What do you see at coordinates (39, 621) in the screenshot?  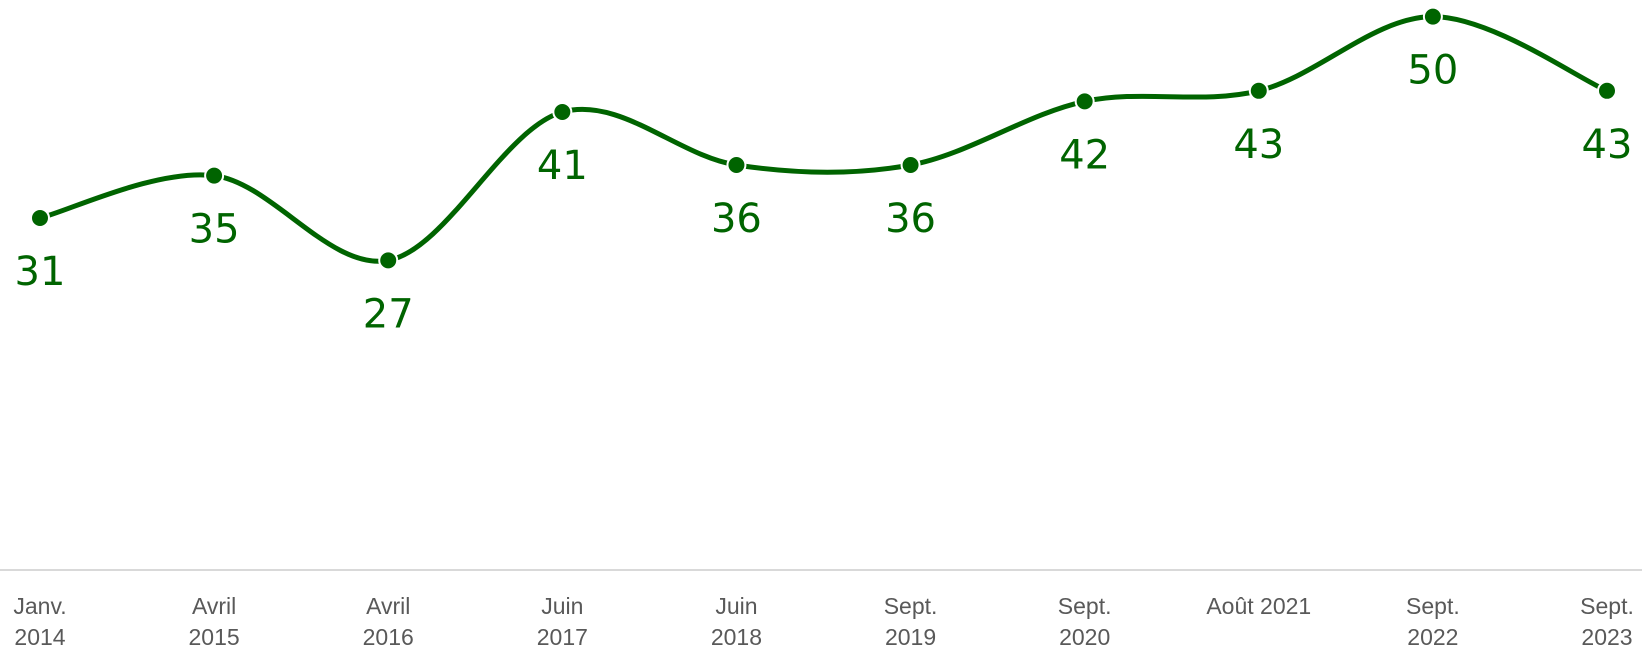 I see `x-tick-label: Janv. 2014` at bounding box center [39, 621].